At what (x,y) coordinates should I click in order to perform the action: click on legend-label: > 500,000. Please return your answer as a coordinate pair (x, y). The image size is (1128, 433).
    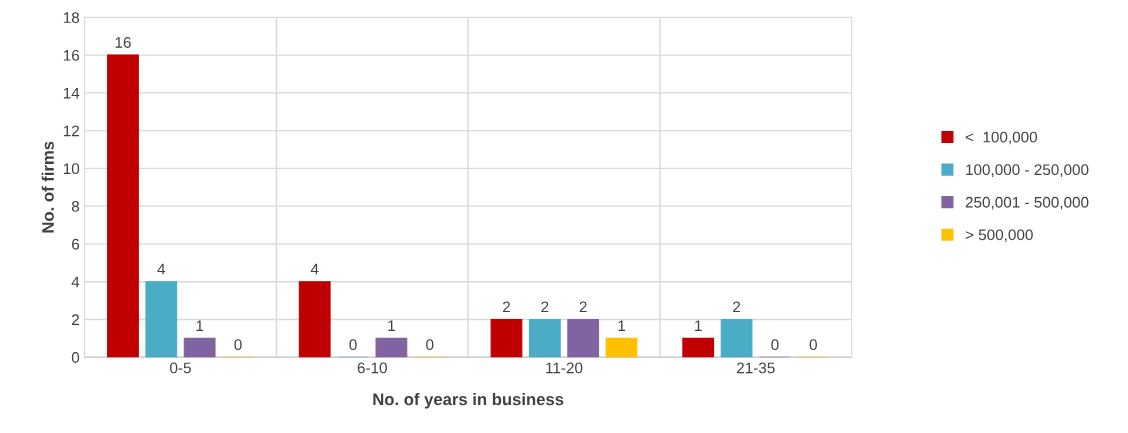
    Looking at the image, I should click on (999, 236).